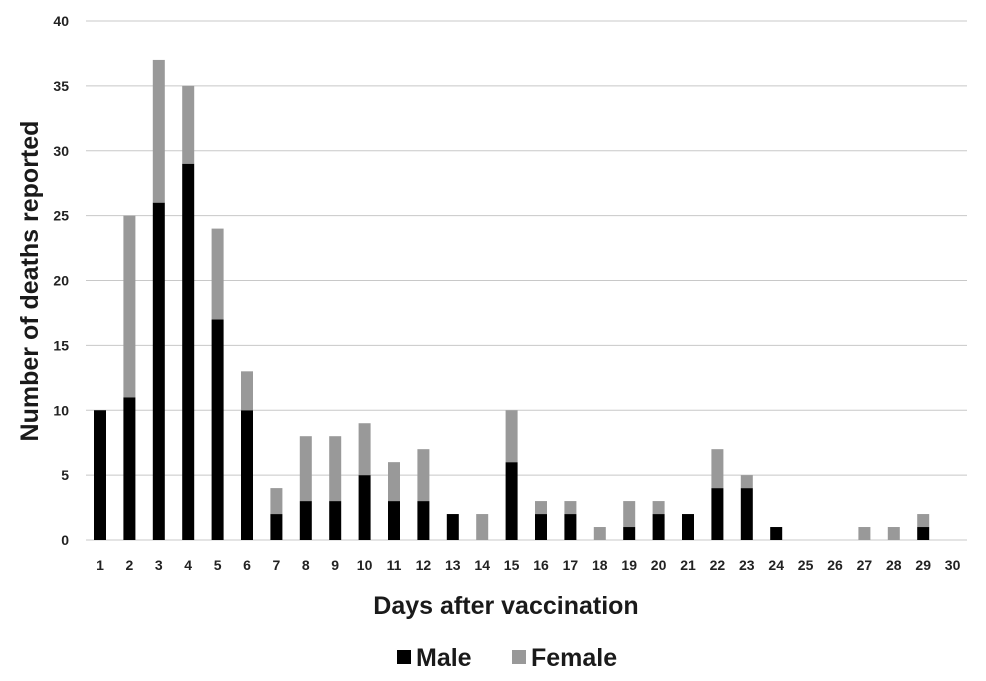  Describe the element at coordinates (65, 475) in the screenshot. I see `y-tick-label: 5` at that location.